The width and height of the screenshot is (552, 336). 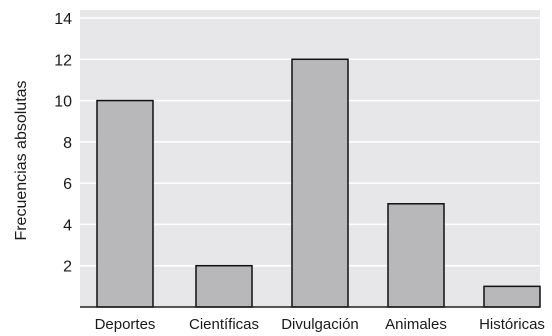 I want to click on y-axis-ticks: 2 4 6 8 10 12 14, so click(x=63, y=143).